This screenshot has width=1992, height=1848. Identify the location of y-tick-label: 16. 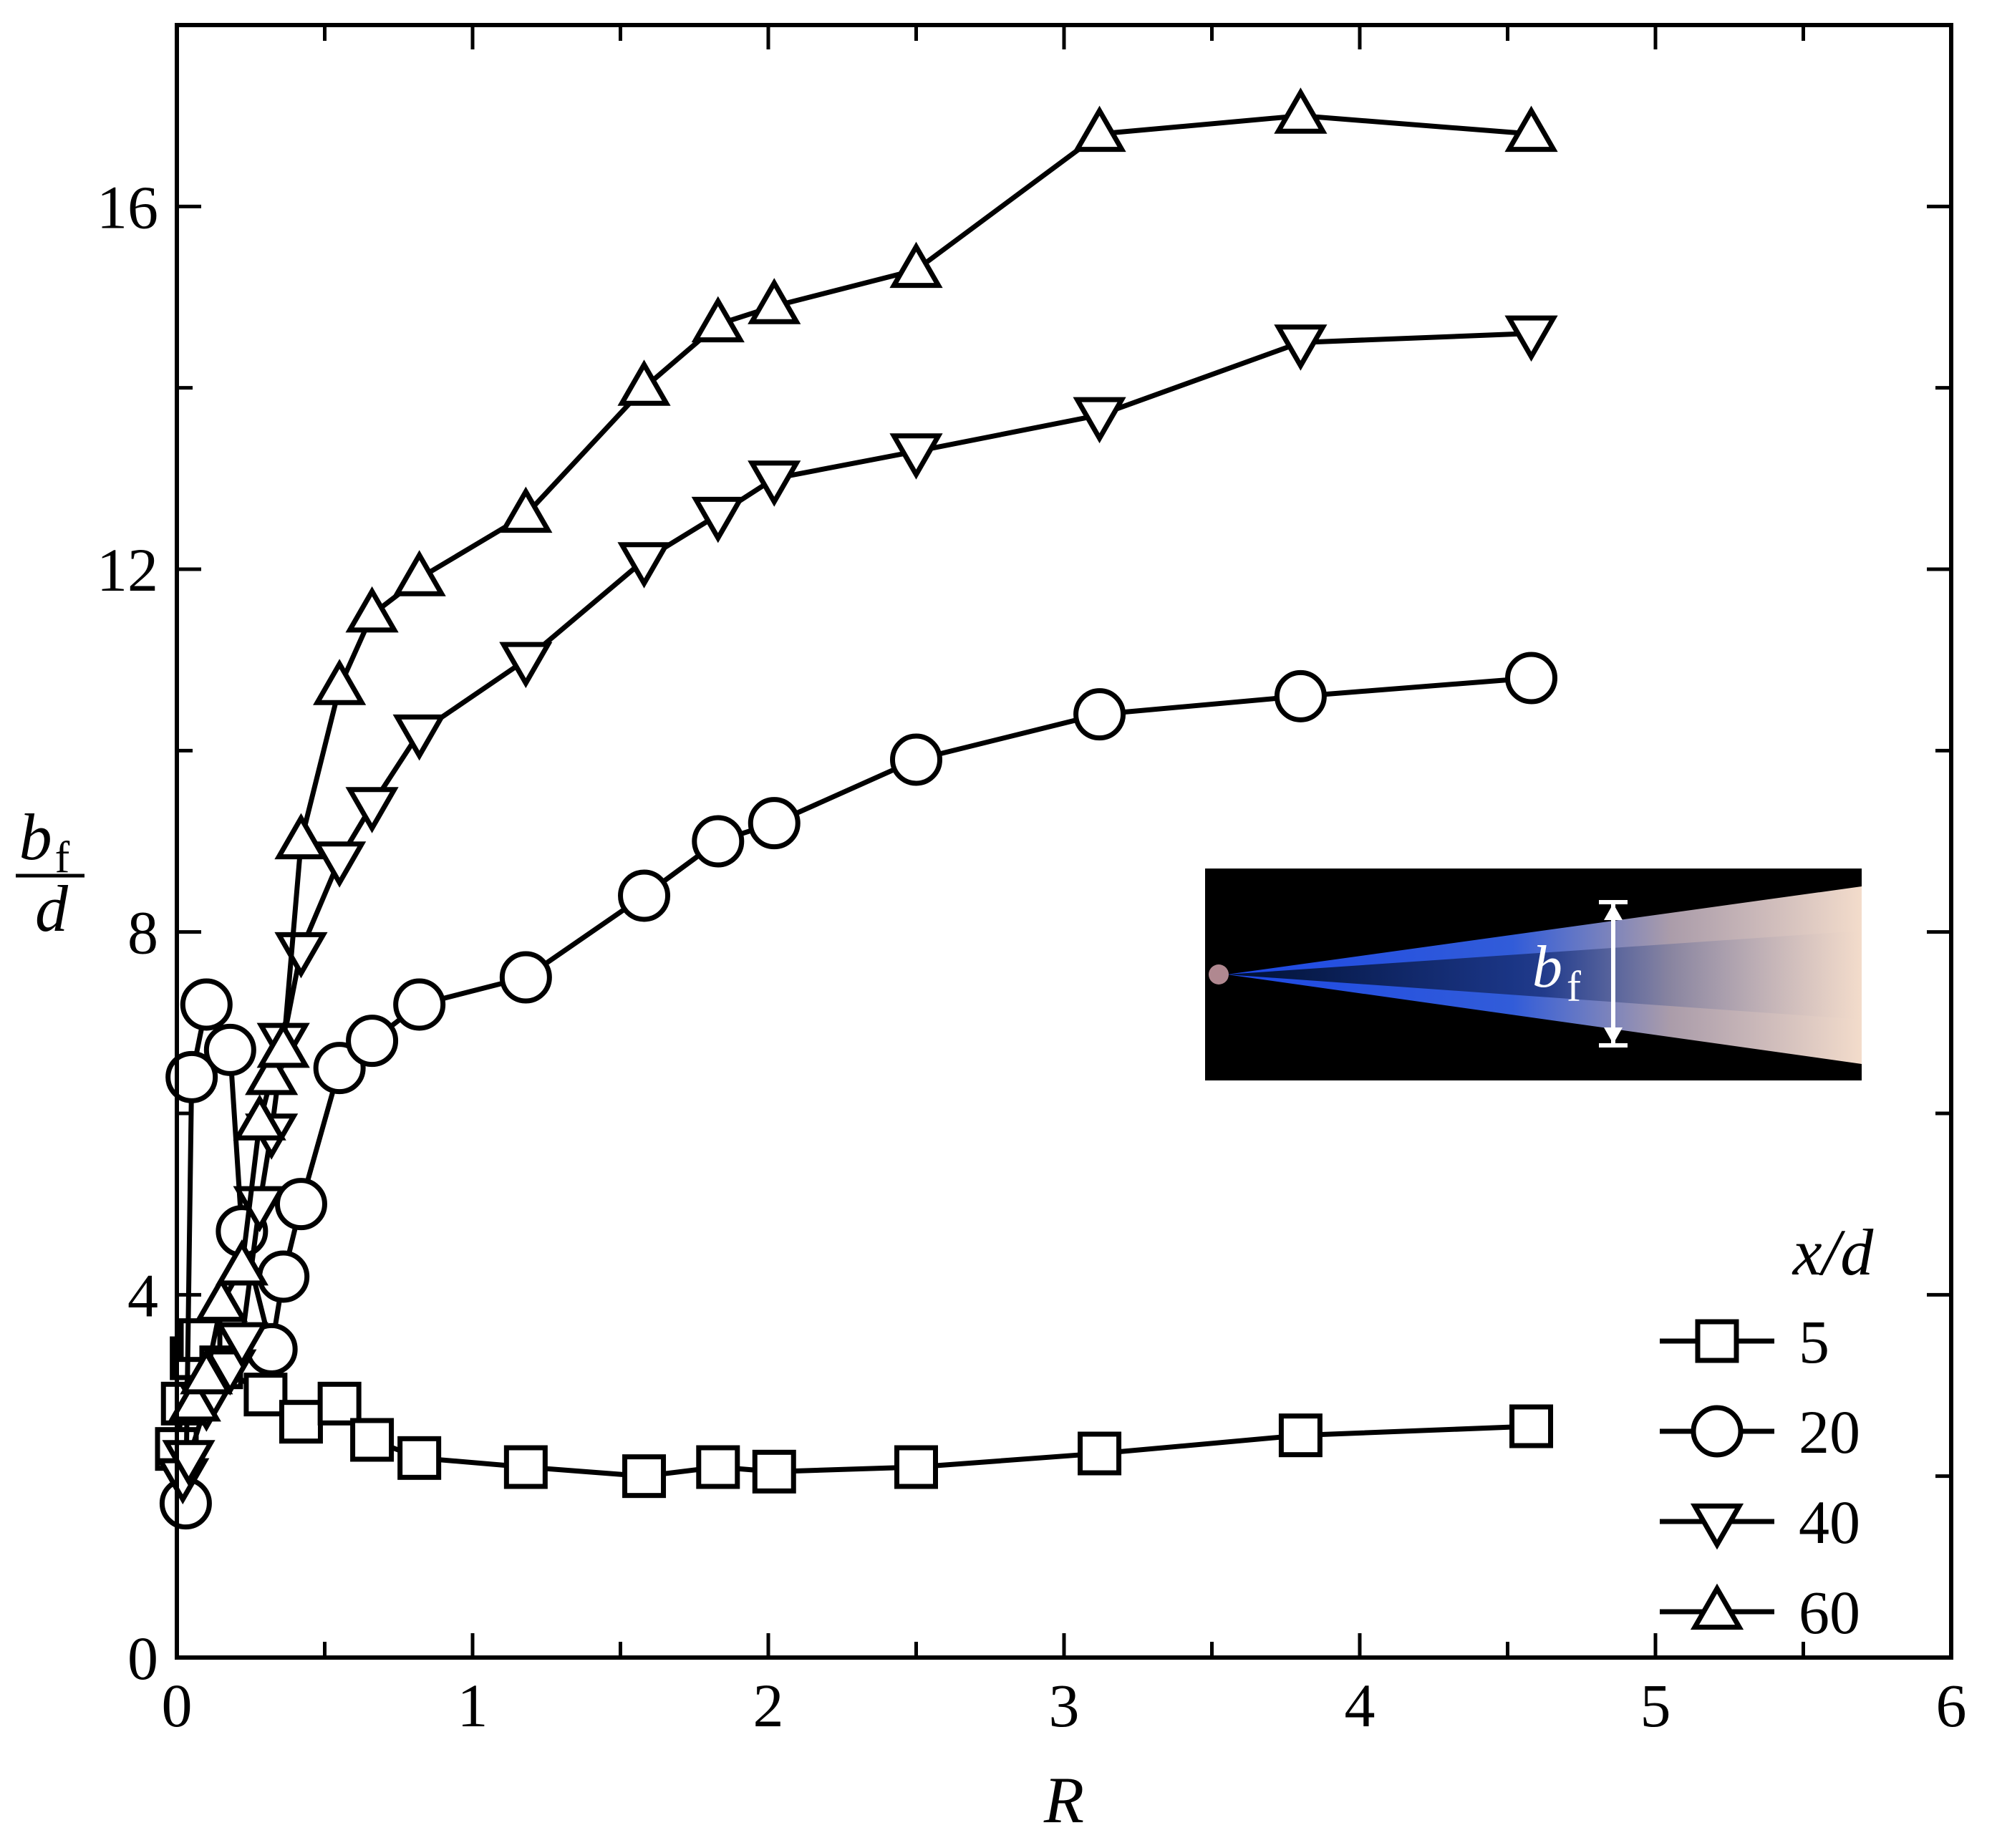
(127, 207).